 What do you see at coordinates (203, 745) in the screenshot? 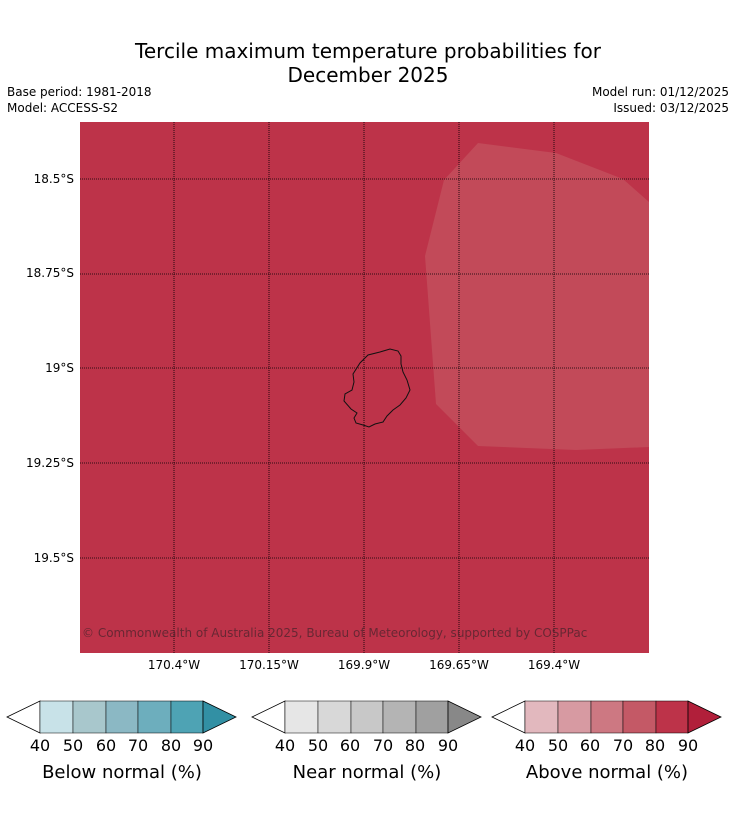
I see `below-tick-90: 90` at bounding box center [203, 745].